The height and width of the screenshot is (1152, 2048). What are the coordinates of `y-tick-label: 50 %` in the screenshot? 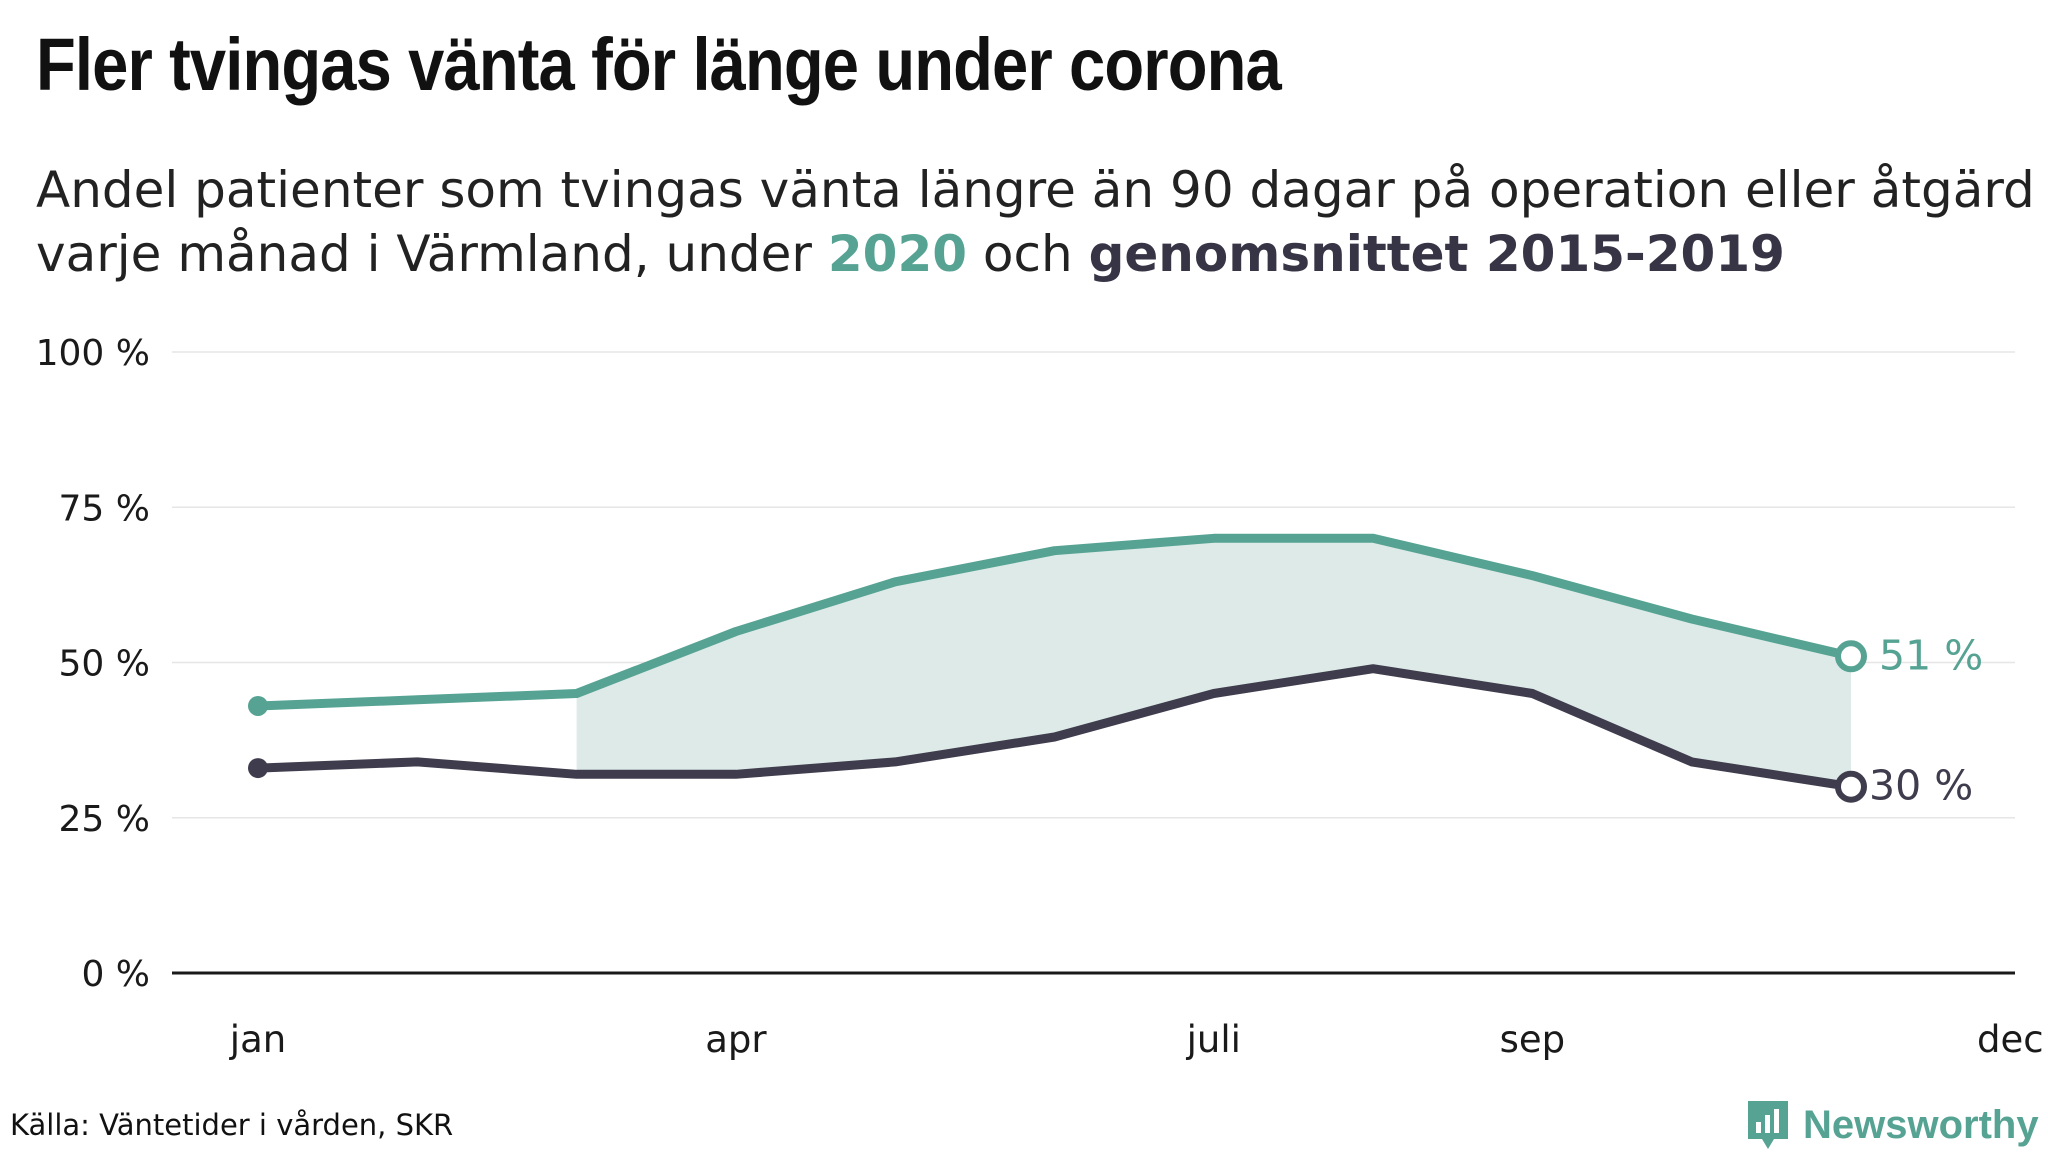 It's located at (104, 664).